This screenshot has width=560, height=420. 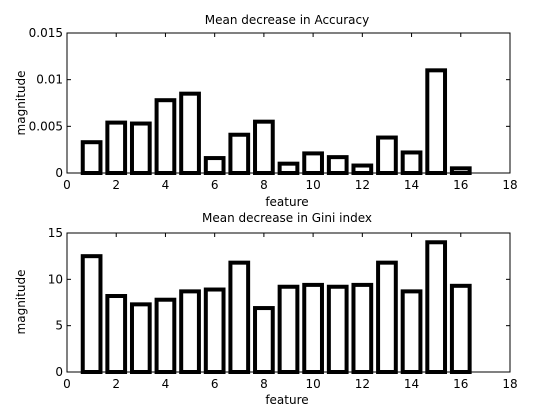 What do you see at coordinates (55, 233) in the screenshot?
I see `y-tick-label: 15` at bounding box center [55, 233].